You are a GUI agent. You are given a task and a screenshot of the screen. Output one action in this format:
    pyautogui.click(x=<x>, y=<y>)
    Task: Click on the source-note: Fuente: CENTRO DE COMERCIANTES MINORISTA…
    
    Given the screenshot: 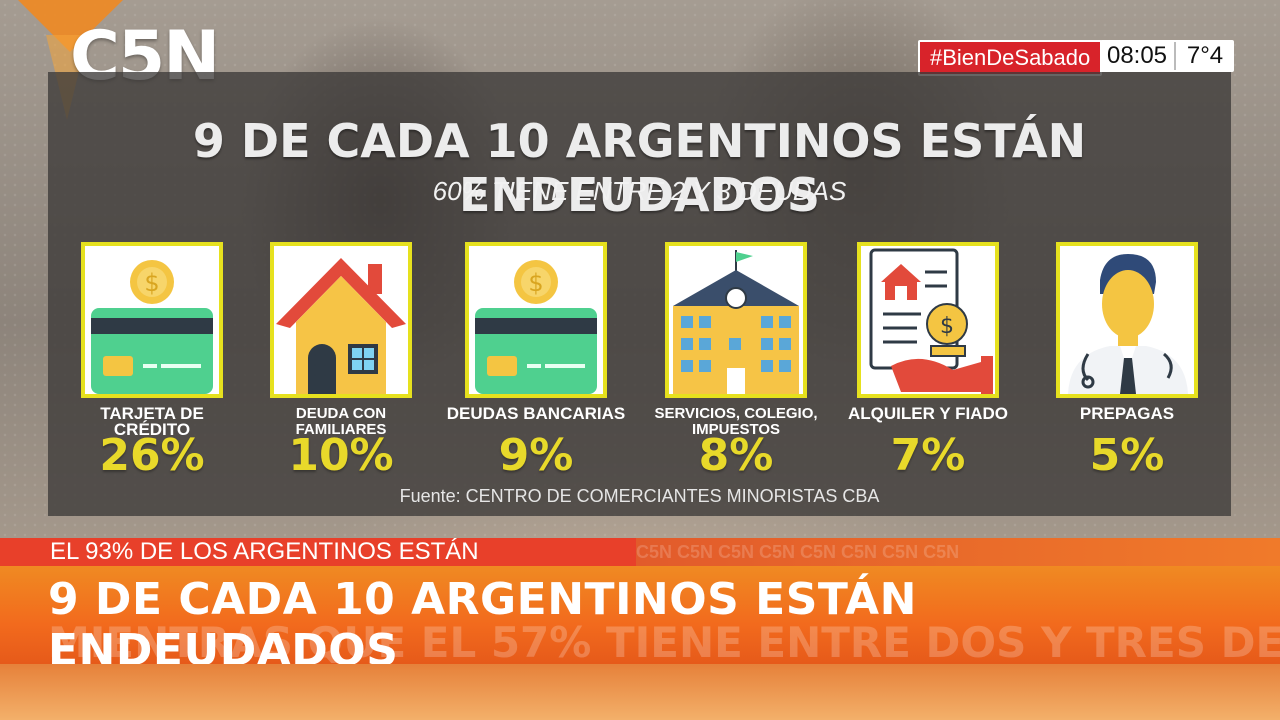 What is the action you would take?
    pyautogui.click(x=639, y=496)
    